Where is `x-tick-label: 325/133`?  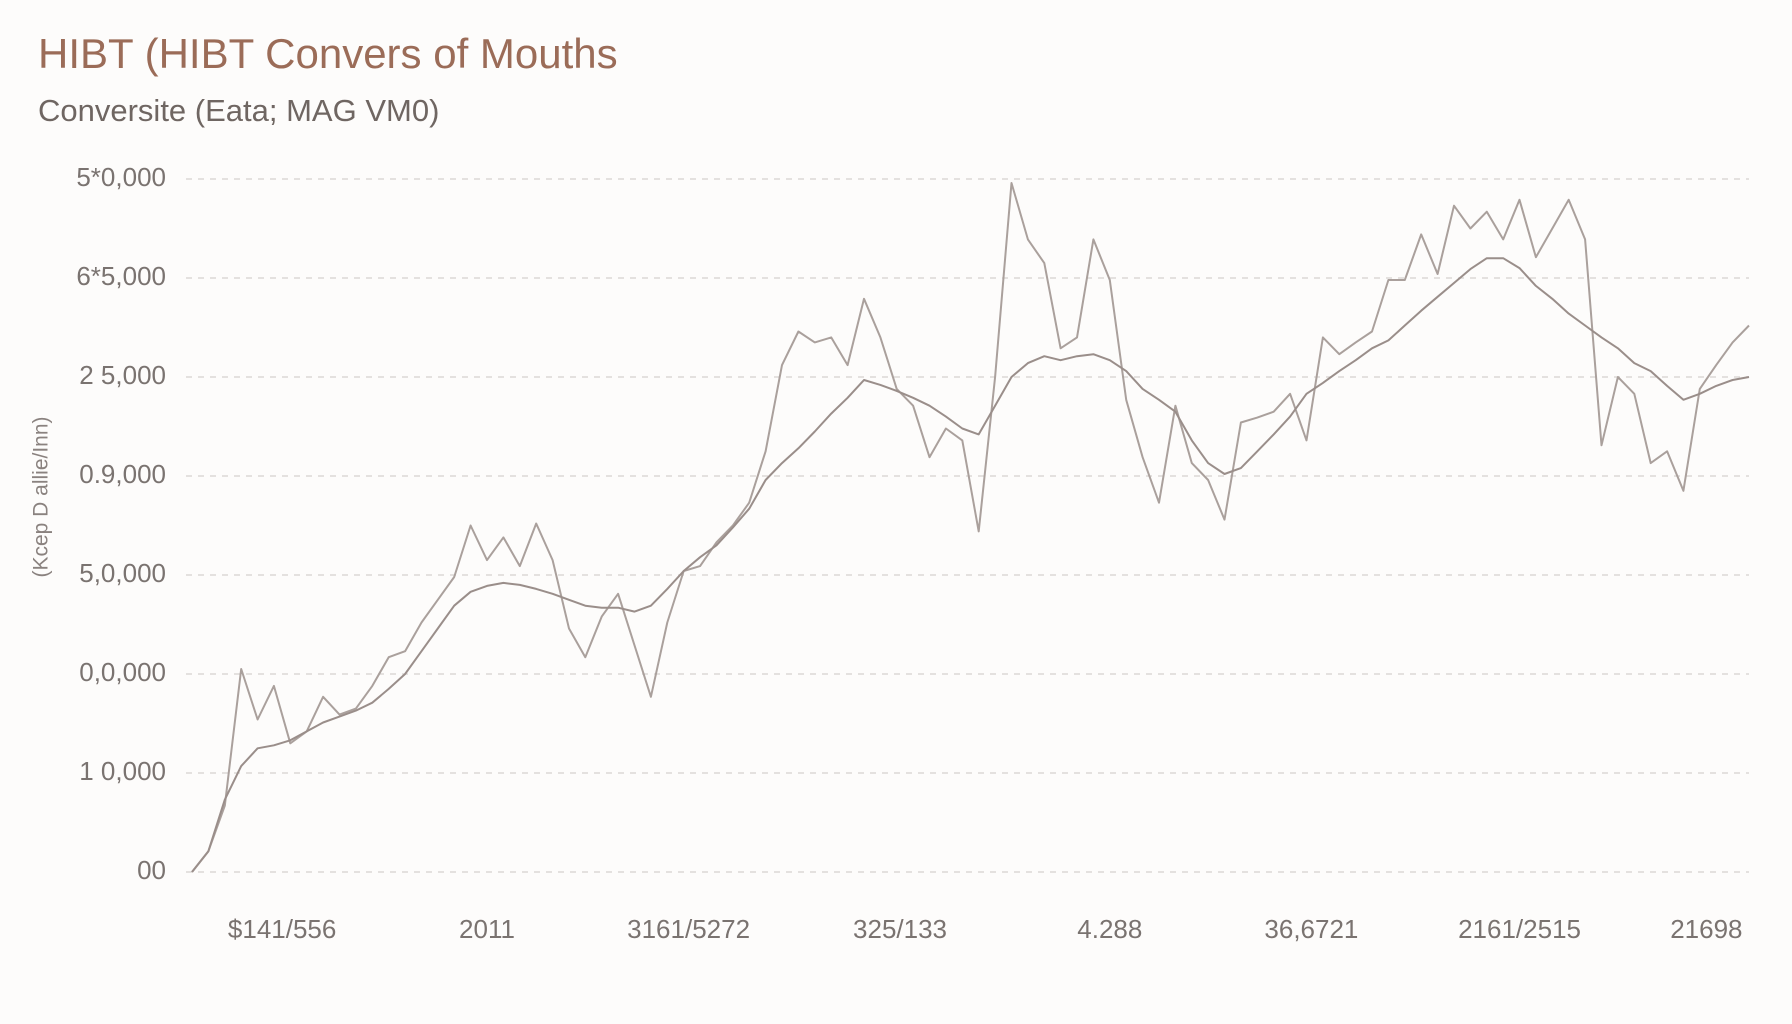
x-tick-label: 325/133 is located at coordinates (900, 929).